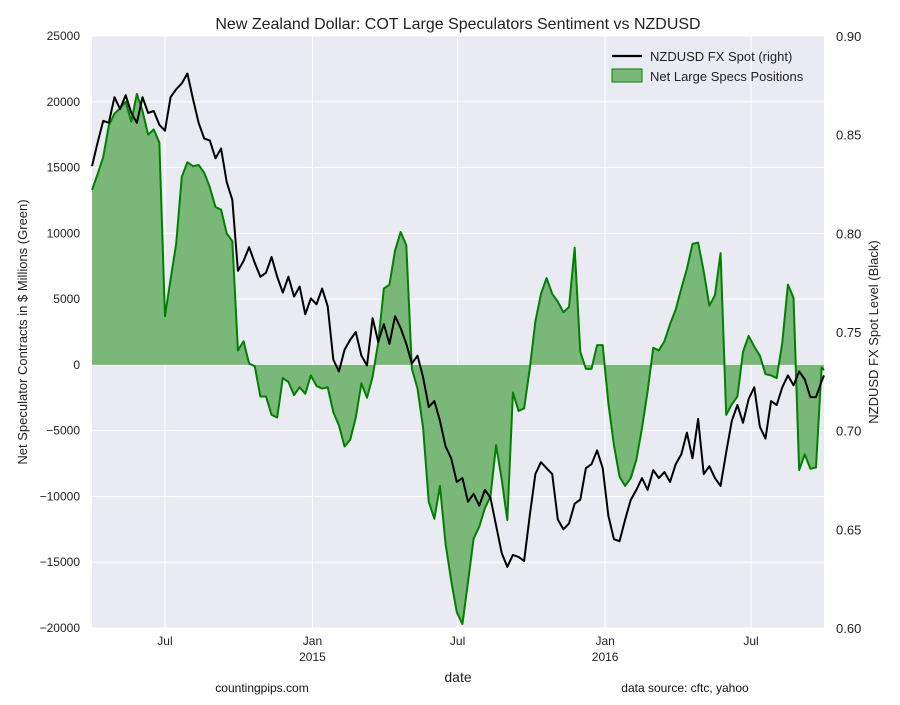  What do you see at coordinates (261, 688) in the screenshot?
I see `footer-site: countingpips.com` at bounding box center [261, 688].